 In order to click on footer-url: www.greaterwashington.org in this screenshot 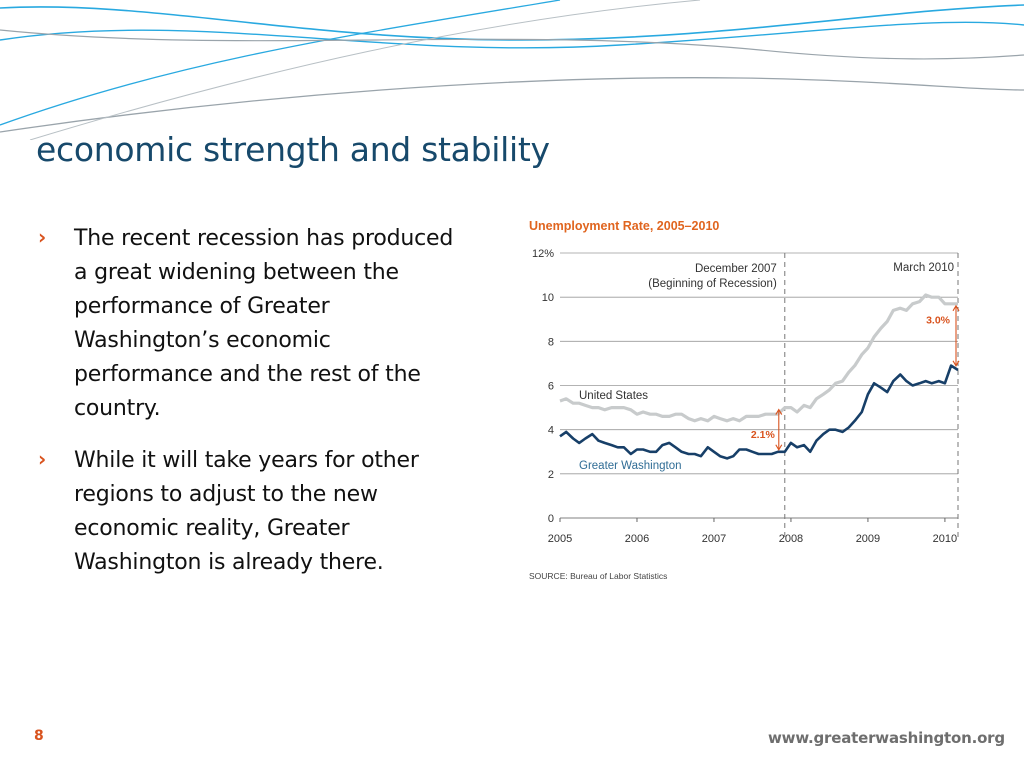, I will do `click(886, 738)`.